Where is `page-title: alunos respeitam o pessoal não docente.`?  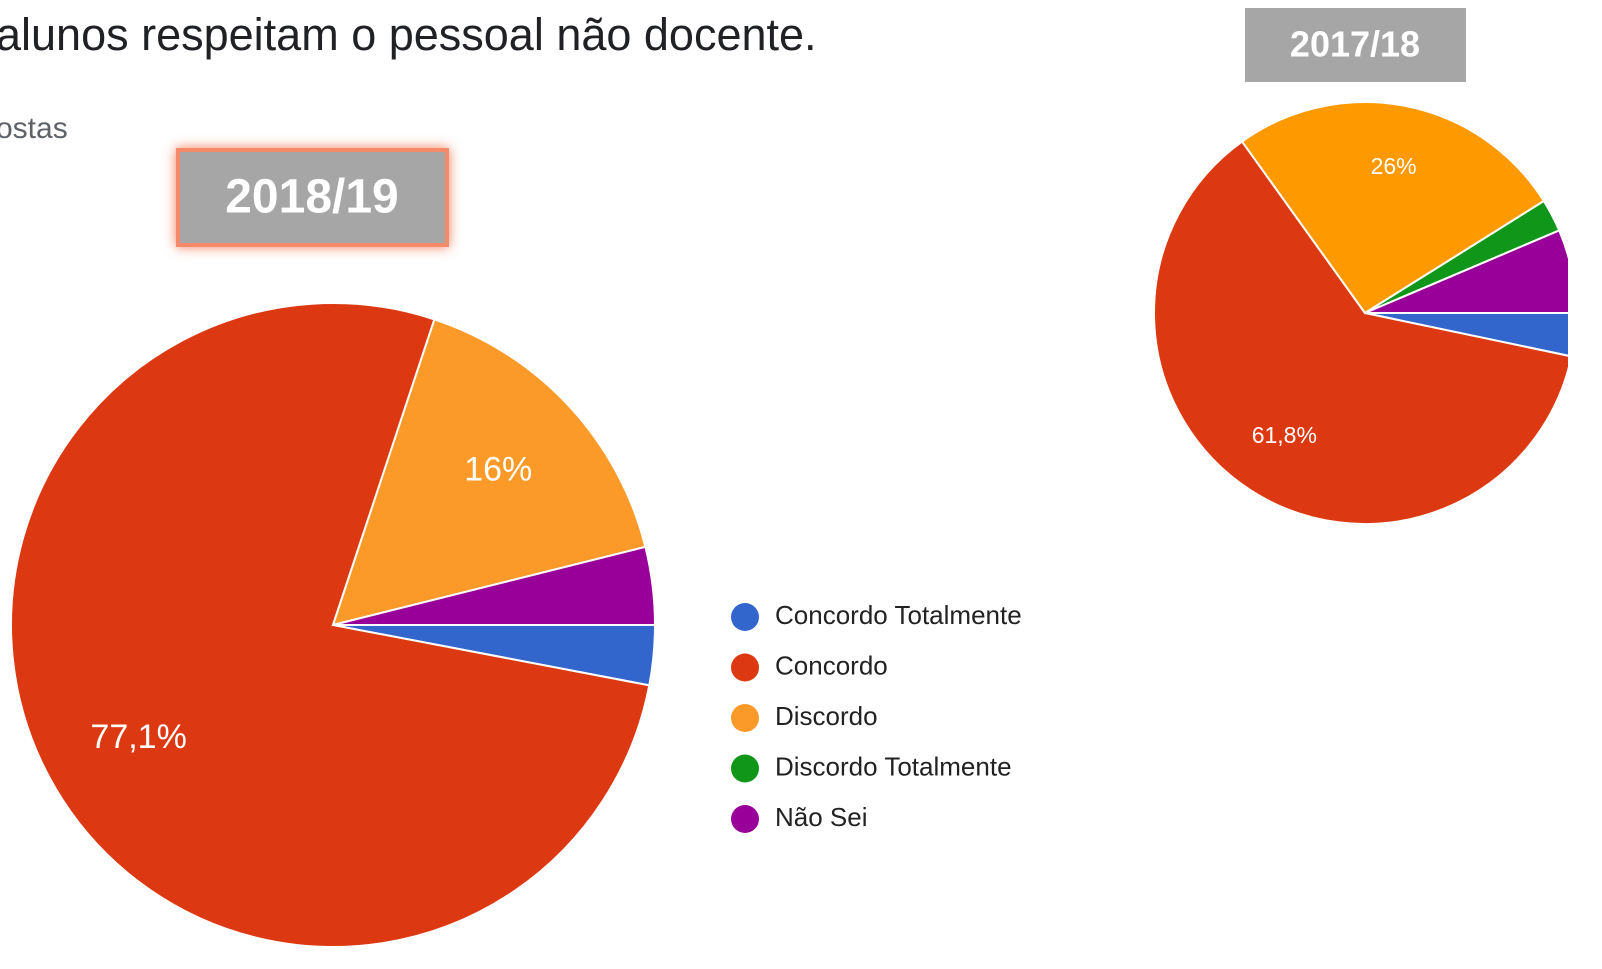 page-title: alunos respeitam o pessoal não docente. is located at coordinates (408, 34).